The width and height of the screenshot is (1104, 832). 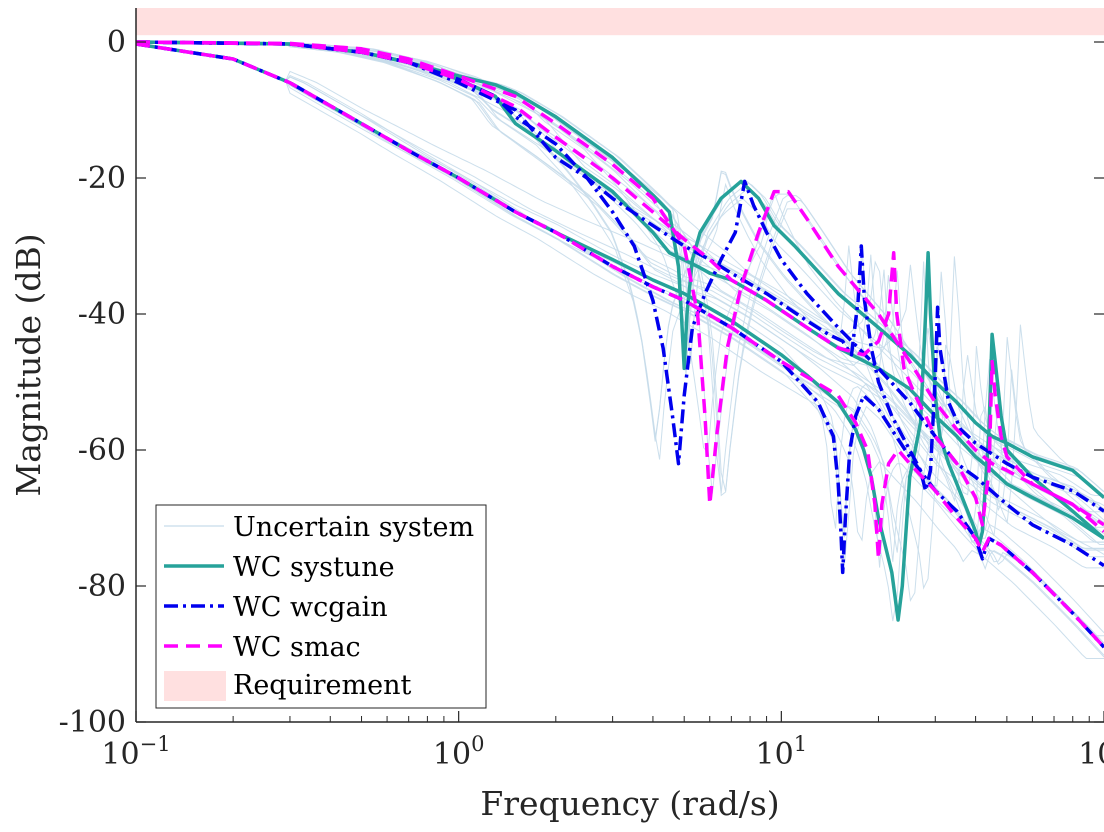 I want to click on x-tick-label: 10¹, so click(x=782, y=752).